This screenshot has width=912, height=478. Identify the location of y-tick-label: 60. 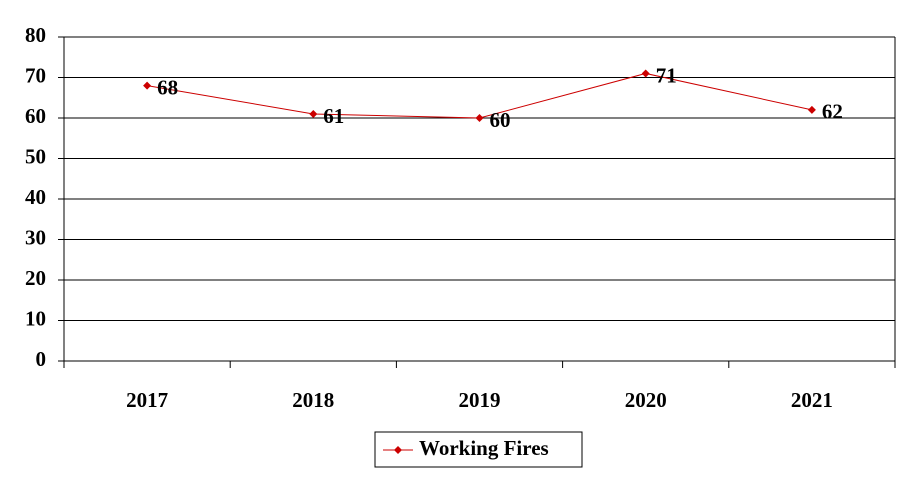
(35, 116).